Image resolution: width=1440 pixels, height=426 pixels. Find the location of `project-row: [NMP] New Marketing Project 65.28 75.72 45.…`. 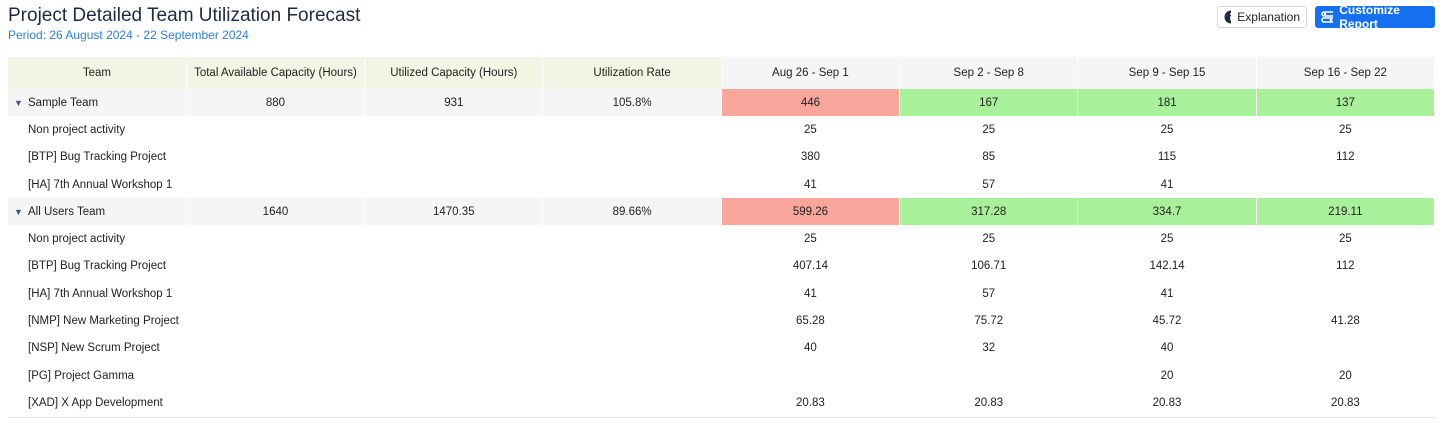

project-row: [NMP] New Marketing Project 65.28 75.72 45.… is located at coordinates (722, 321).